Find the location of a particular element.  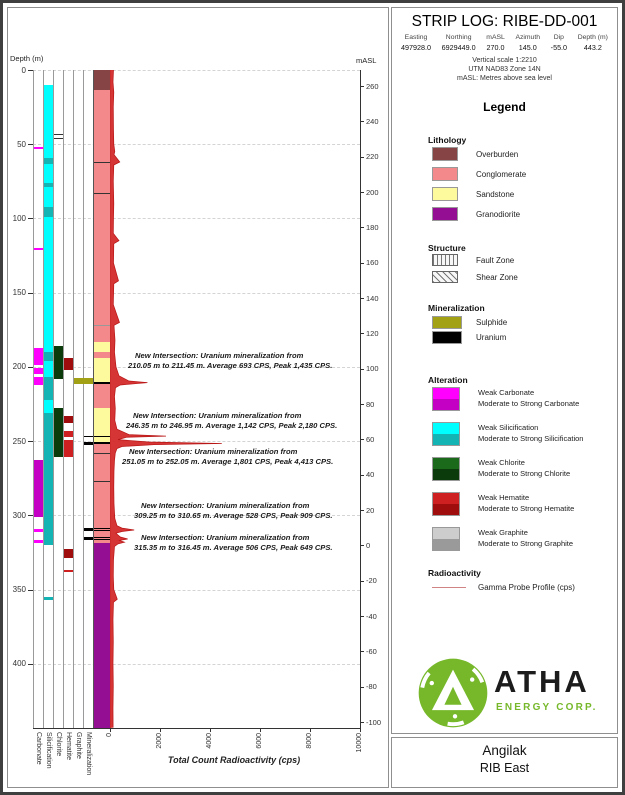

uranium-swatch is located at coordinates (447, 337).